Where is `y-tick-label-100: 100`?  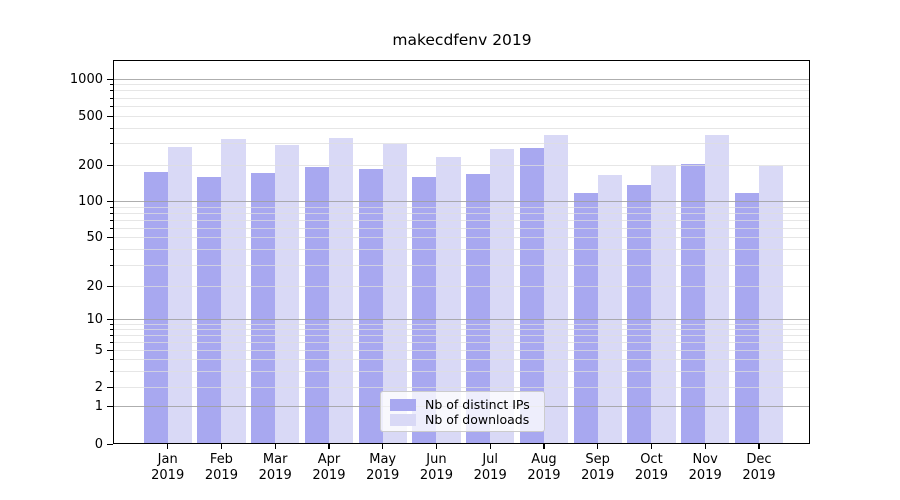
y-tick-label-100: 100 is located at coordinates (90, 202).